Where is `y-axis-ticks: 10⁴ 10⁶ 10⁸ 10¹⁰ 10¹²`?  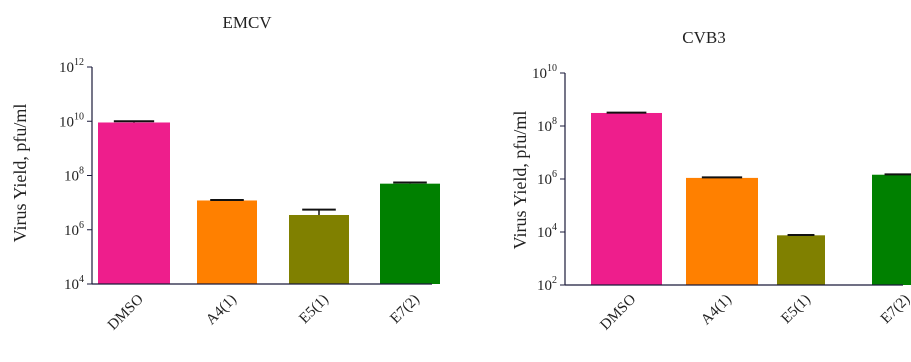
y-axis-ticks: 10⁴ 10⁶ 10⁸ 10¹⁰ 10¹² is located at coordinates (75, 175).